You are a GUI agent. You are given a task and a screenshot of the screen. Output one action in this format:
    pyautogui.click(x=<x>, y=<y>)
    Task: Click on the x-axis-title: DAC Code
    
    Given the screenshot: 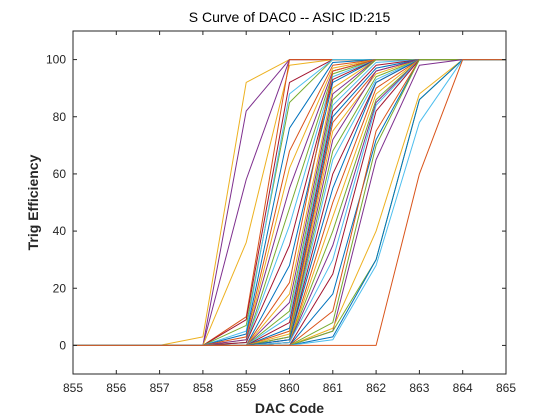 What is the action you would take?
    pyautogui.click(x=289, y=408)
    